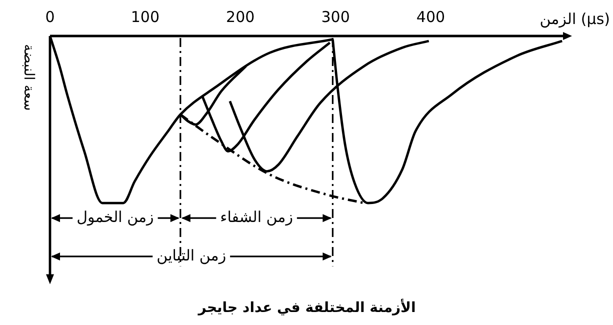  Describe the element at coordinates (431, 17) in the screenshot. I see `x-tick-label: 400` at that location.